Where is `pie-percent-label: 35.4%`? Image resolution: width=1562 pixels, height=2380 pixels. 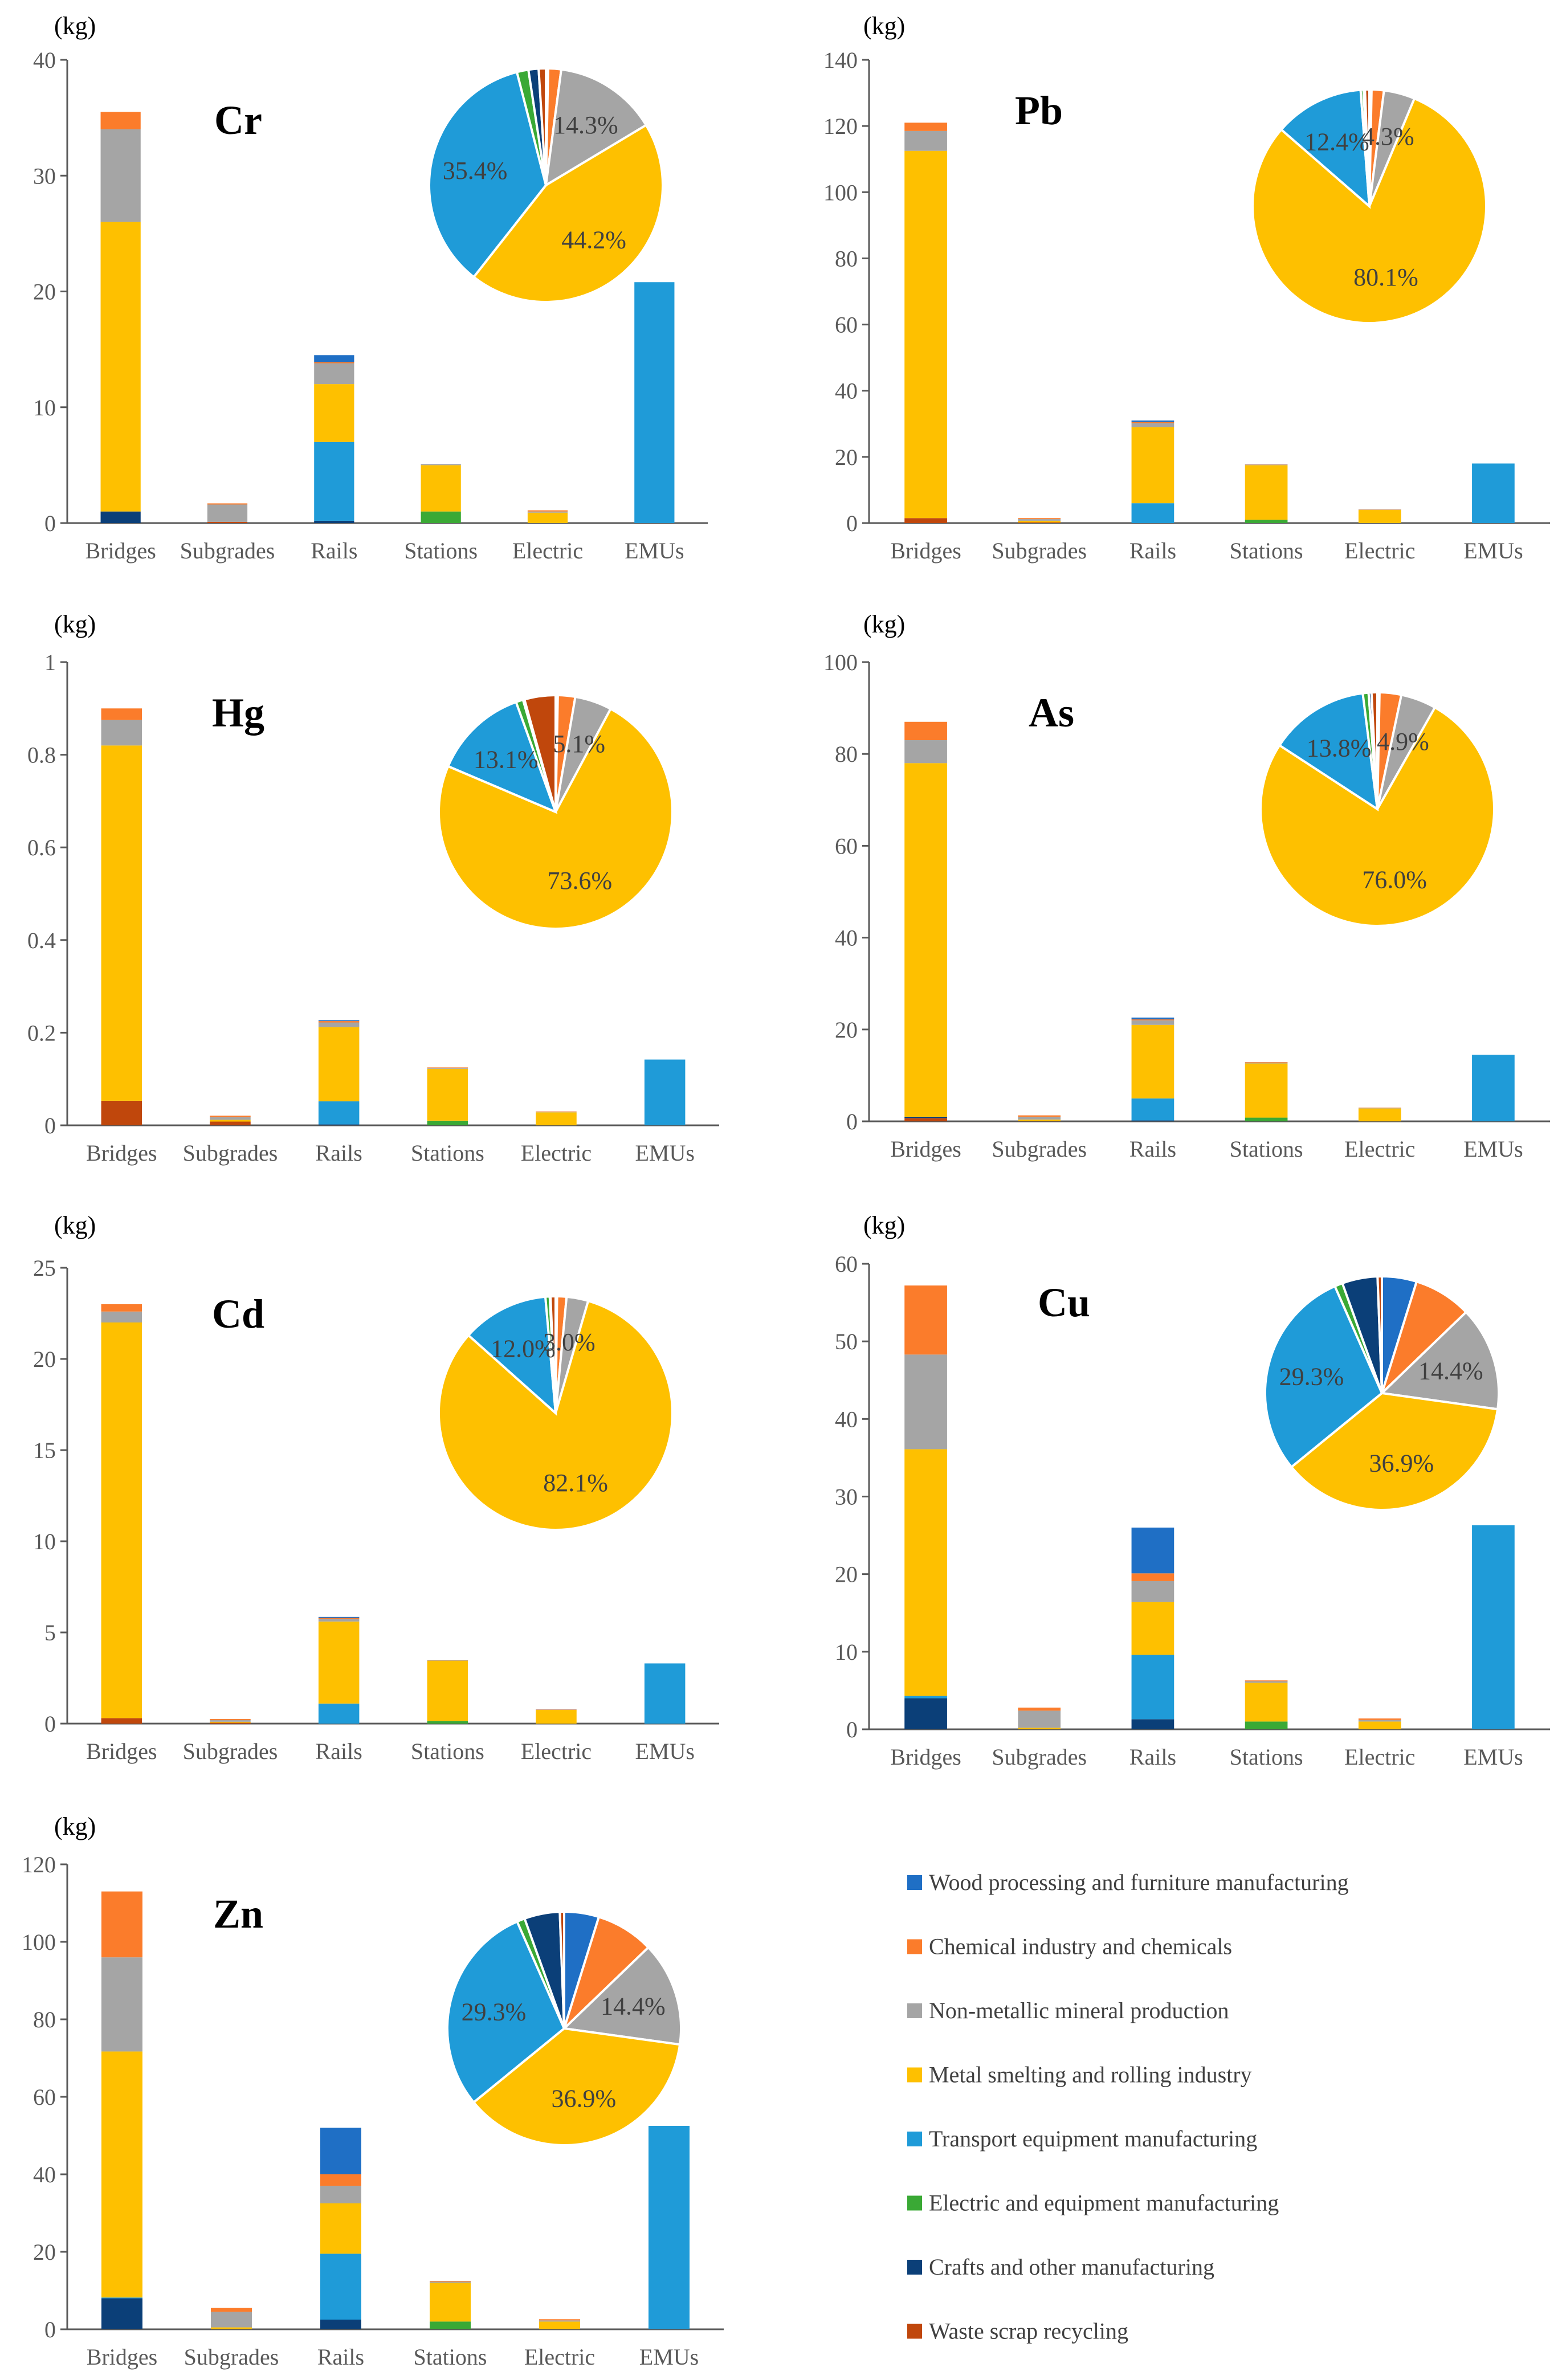 pie-percent-label: 35.4% is located at coordinates (475, 171).